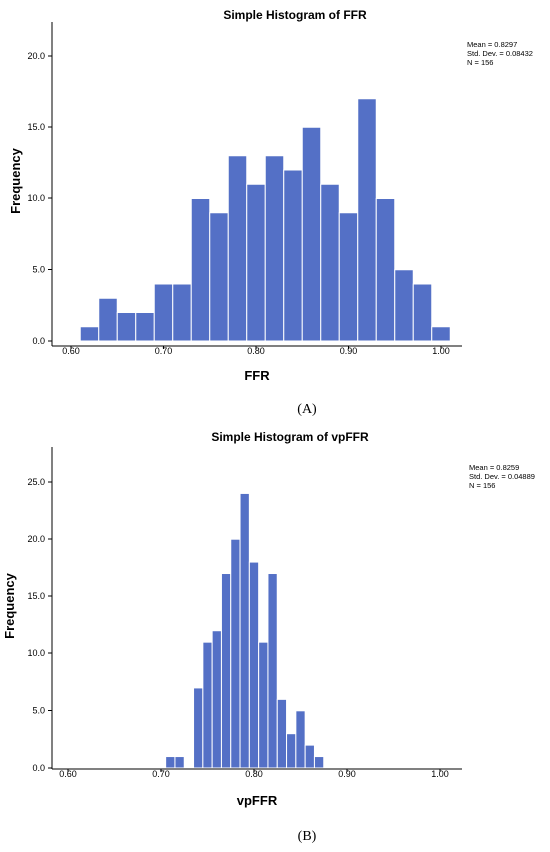 The width and height of the screenshot is (550, 852). Describe the element at coordinates (492, 44) in the screenshot. I see `stats-annotation: Mean = 0.8297` at that location.